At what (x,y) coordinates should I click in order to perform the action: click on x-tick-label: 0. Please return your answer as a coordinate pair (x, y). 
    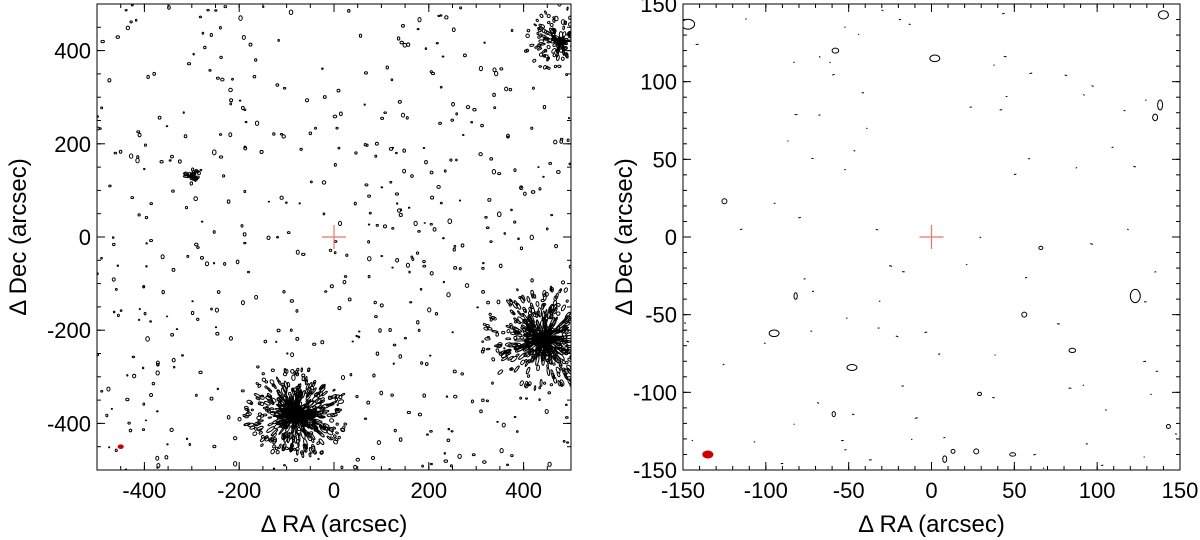
    Looking at the image, I should click on (334, 490).